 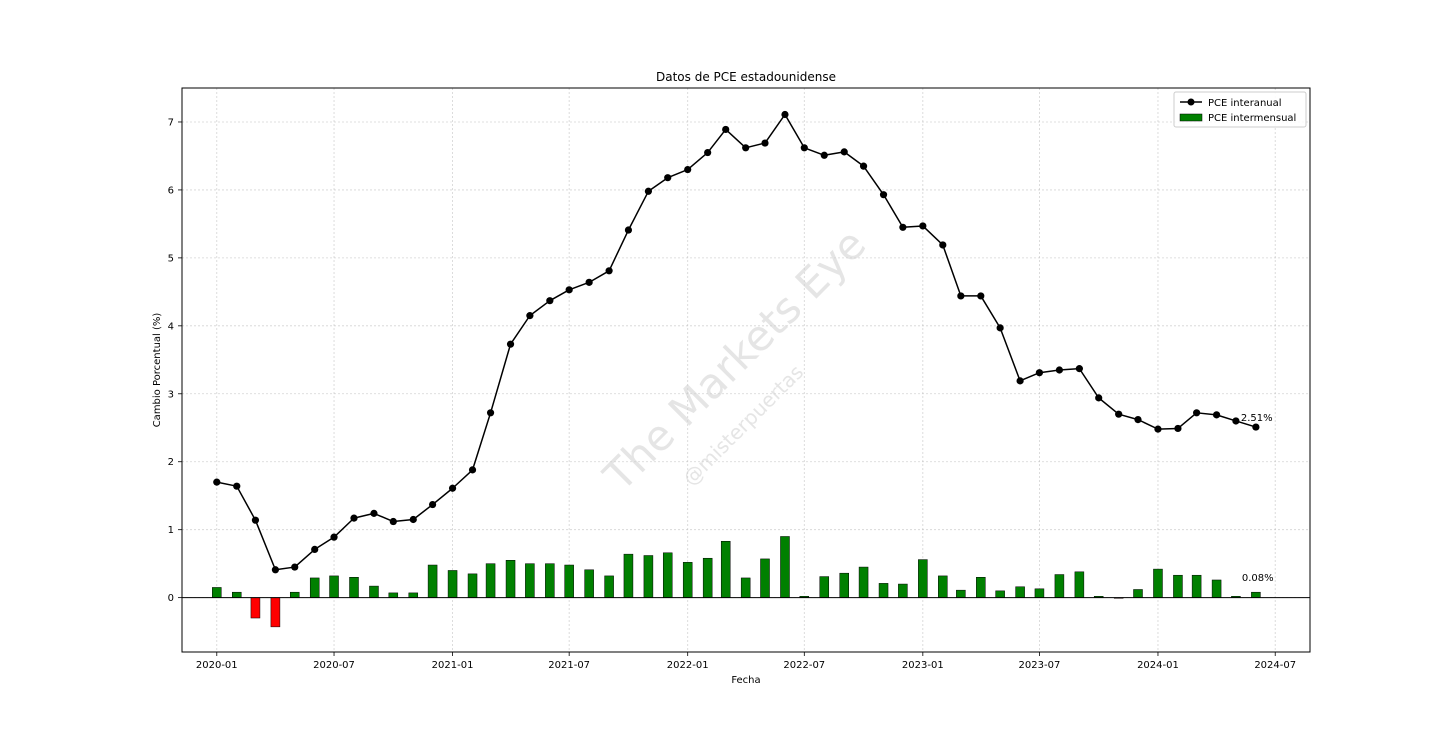 I want to click on bar-last-value-label: 0.08%, so click(x=1258, y=578).